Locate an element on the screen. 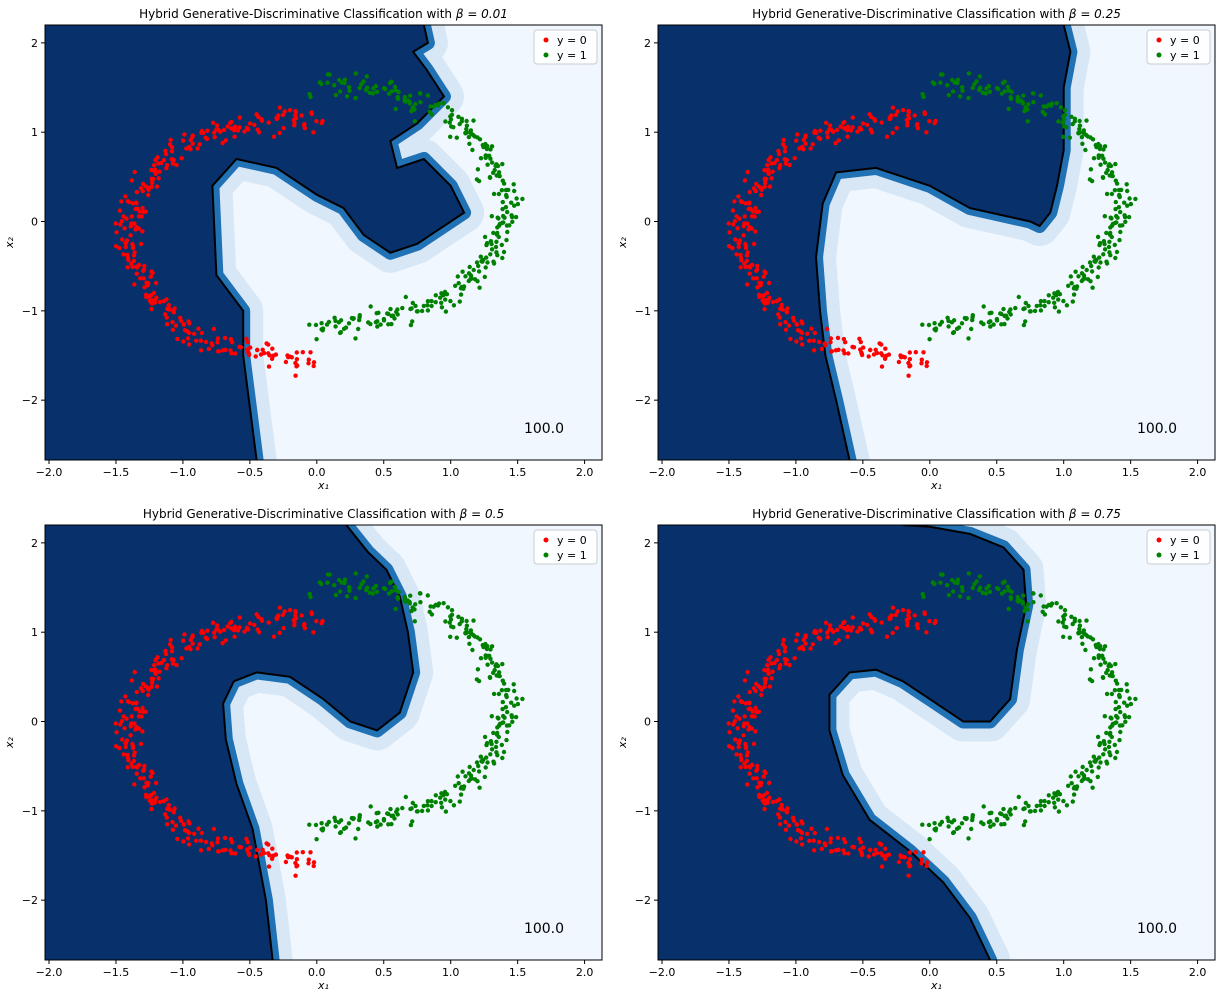  y-tick-label: −2 is located at coordinates (643, 900).